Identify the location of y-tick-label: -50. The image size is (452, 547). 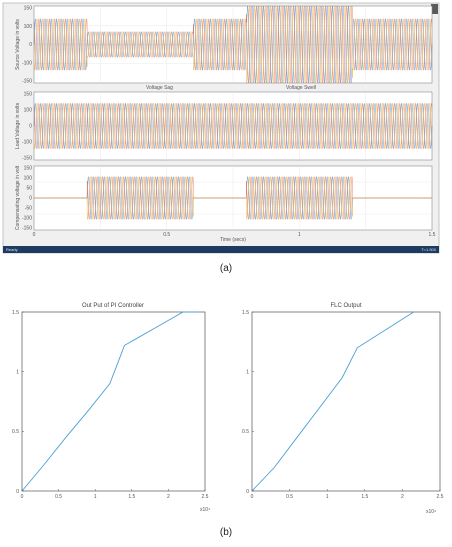
(28, 209).